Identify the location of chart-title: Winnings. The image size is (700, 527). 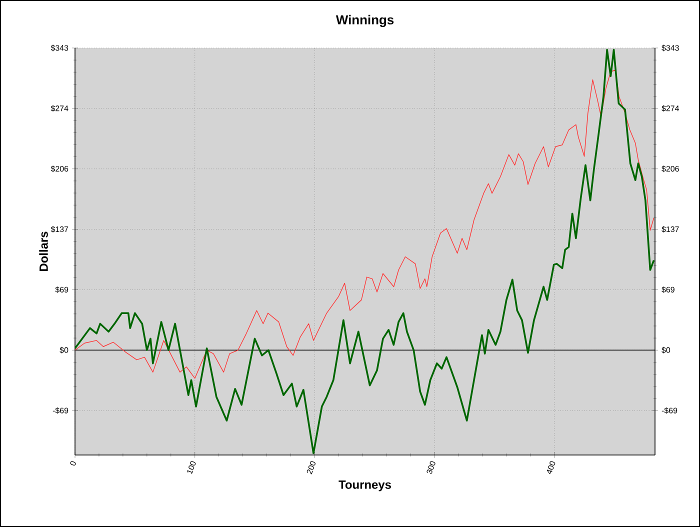
(365, 21).